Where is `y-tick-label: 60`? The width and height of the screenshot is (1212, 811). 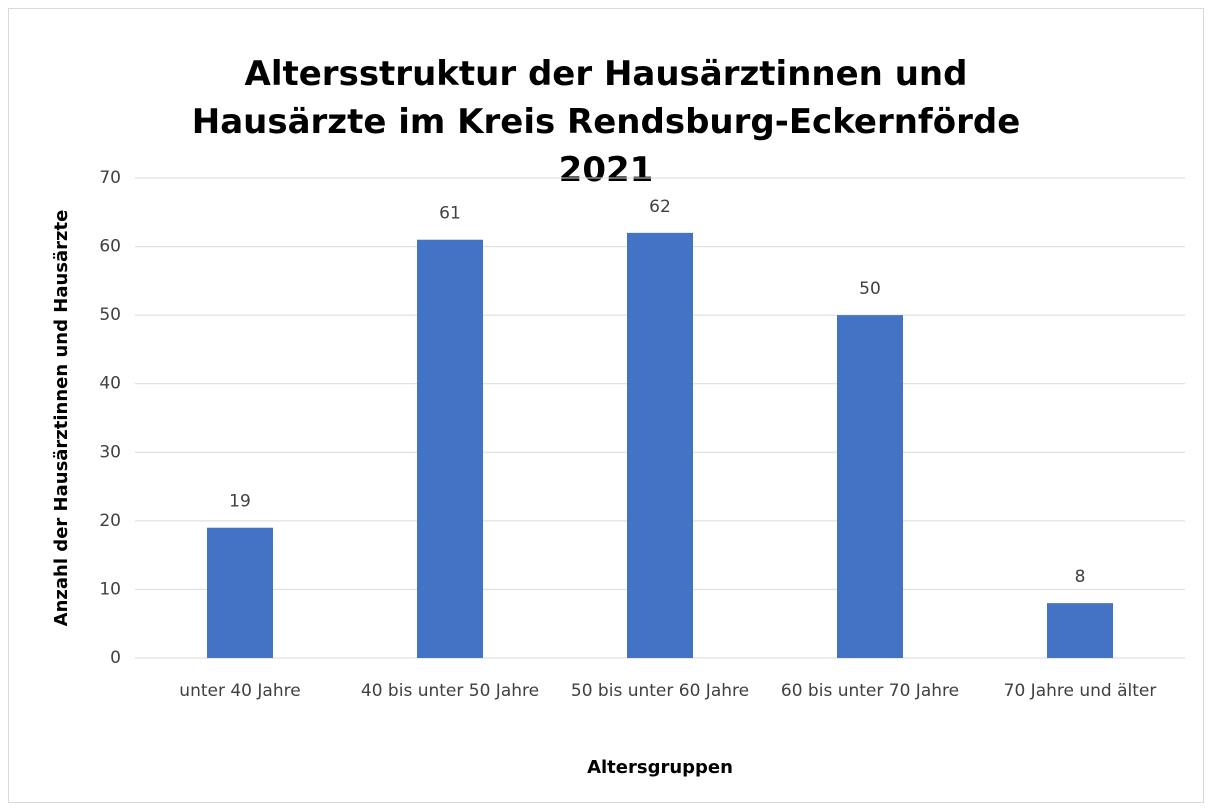
y-tick-label: 60 is located at coordinates (110, 247).